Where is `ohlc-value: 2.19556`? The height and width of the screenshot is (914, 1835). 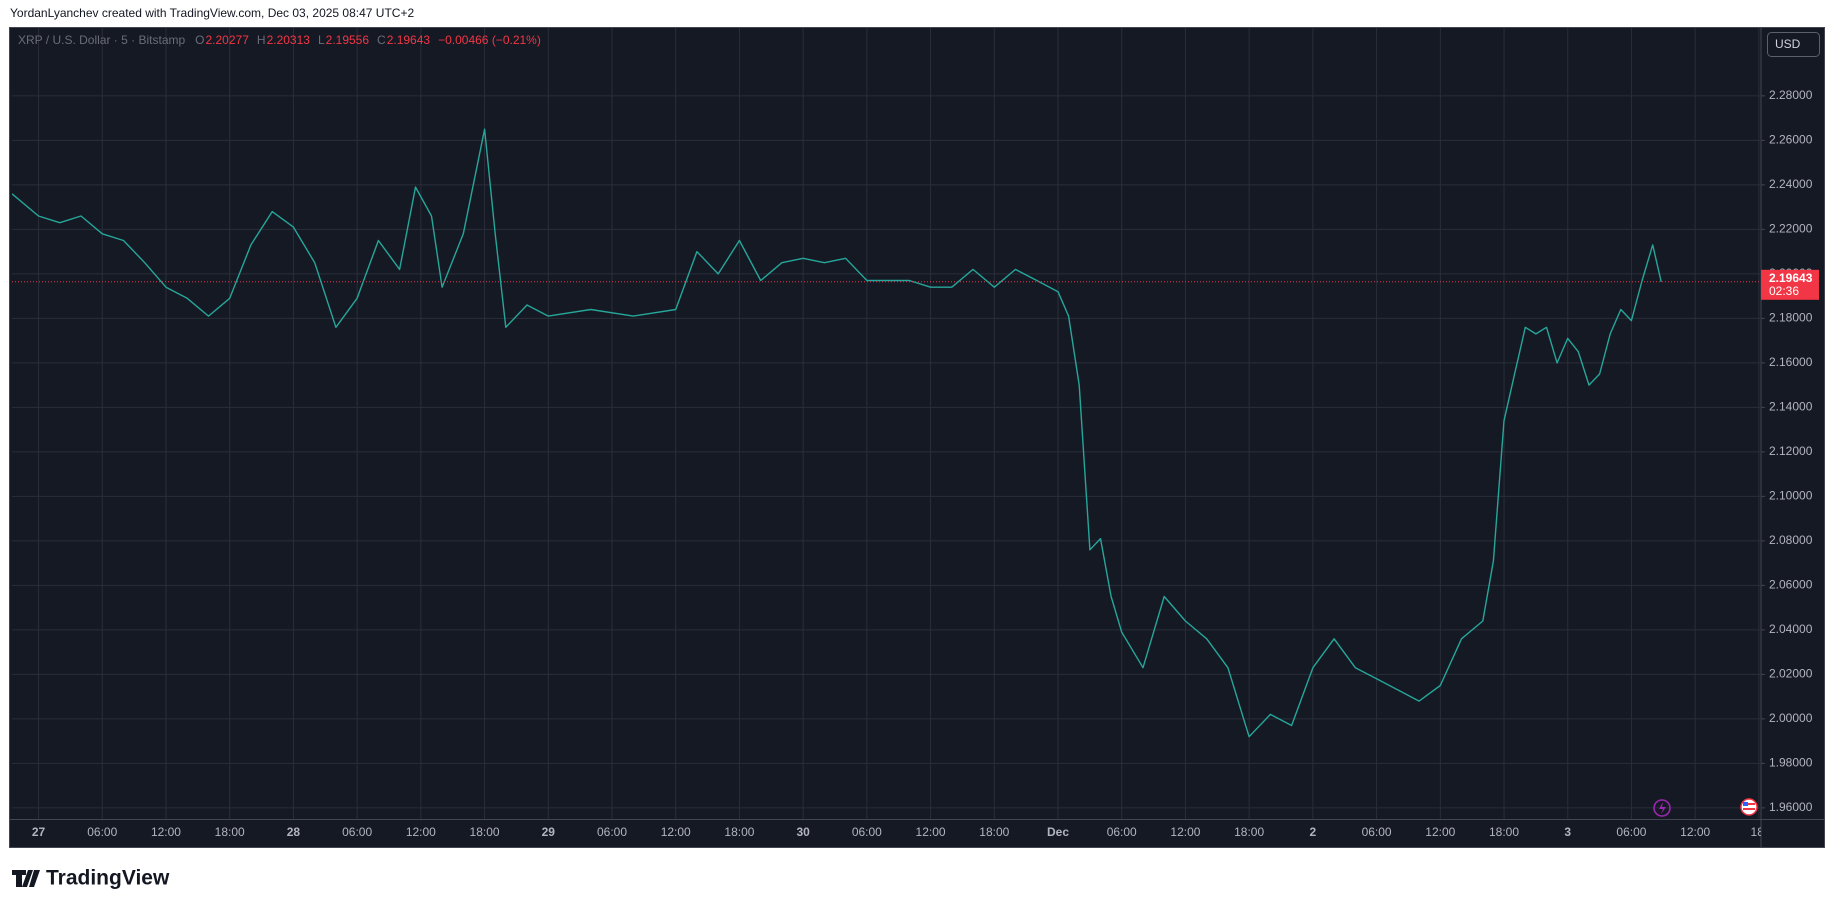 ohlc-value: 2.19556 is located at coordinates (348, 40).